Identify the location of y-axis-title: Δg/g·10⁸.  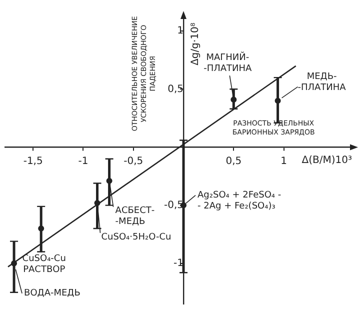
(196, 44).